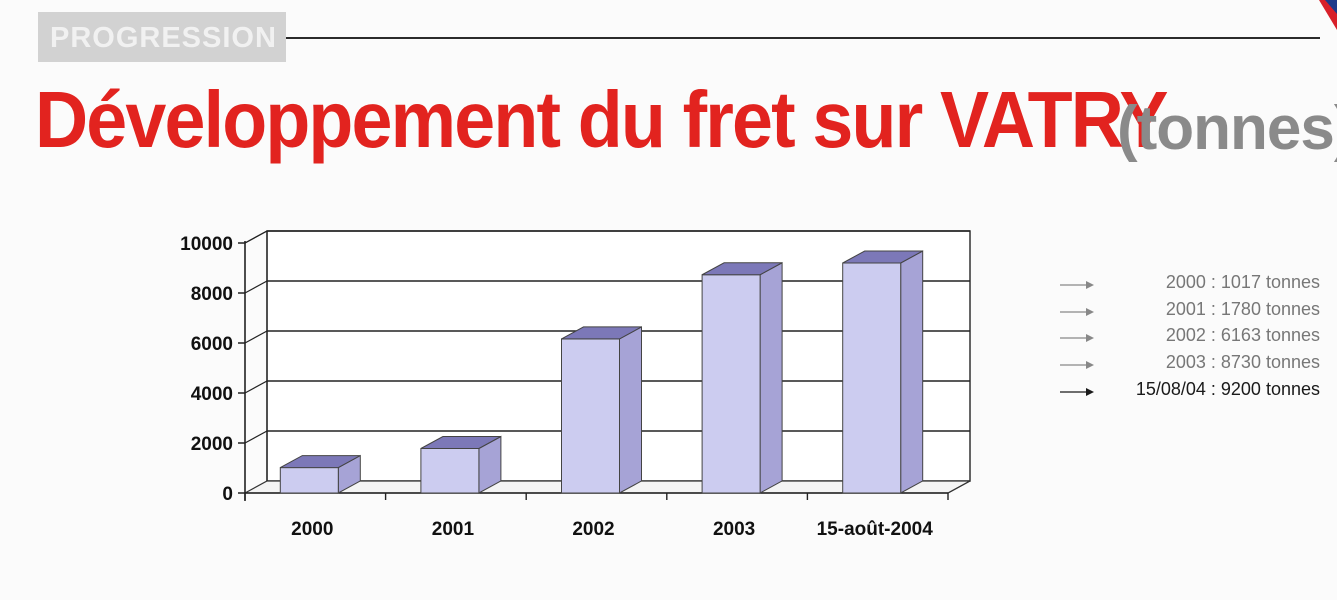  I want to click on legend-item: 2000 : 1017 tonnes, so click(1189, 285).